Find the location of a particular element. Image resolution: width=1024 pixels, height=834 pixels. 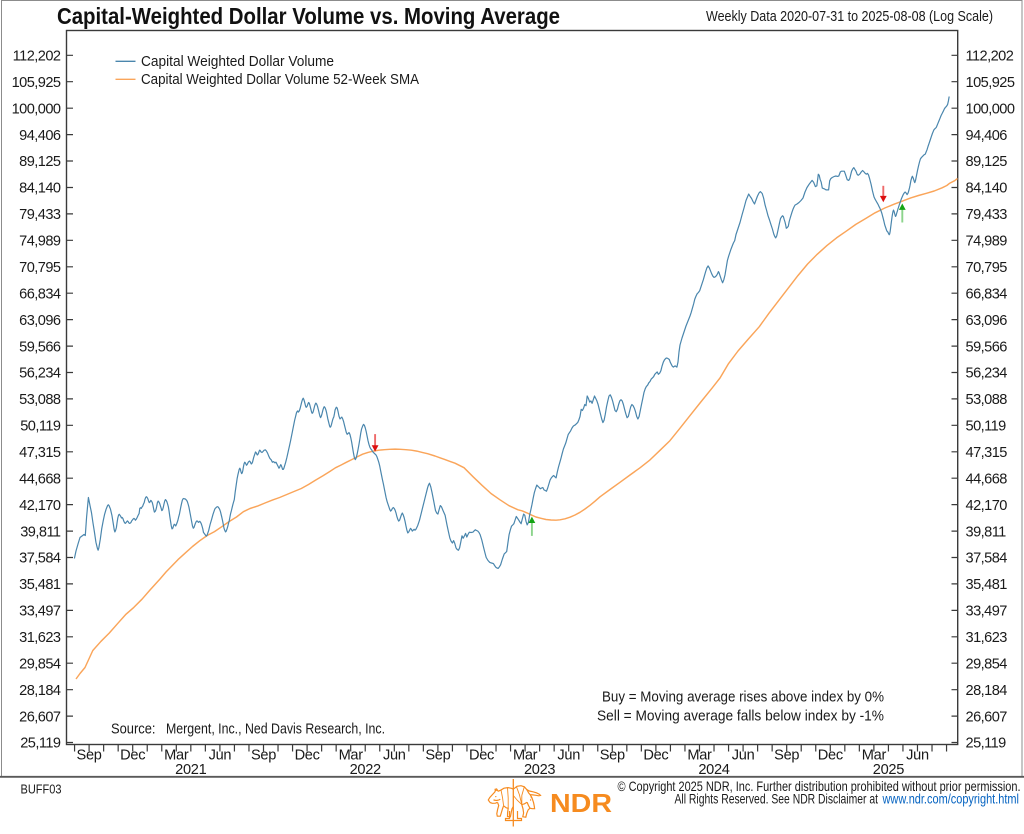

svg-text: Source: is located at coordinates (133, 730).